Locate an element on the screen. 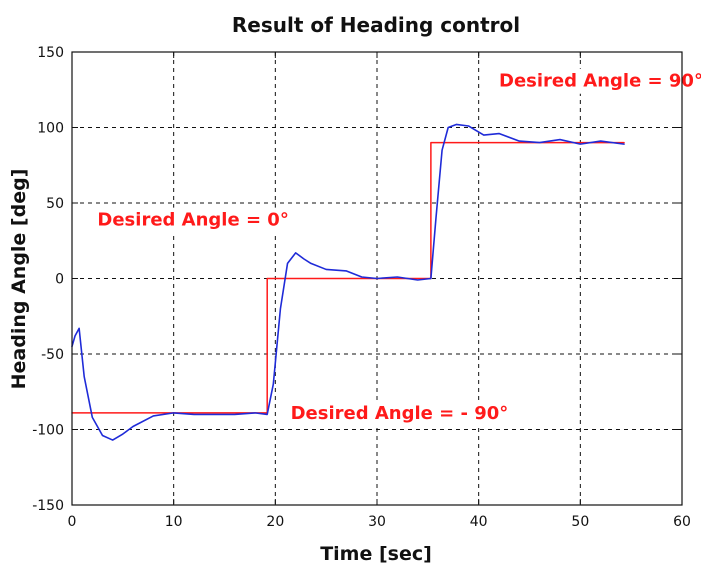 This screenshot has width=701, height=575. x-tick-label: 20 is located at coordinates (275, 522).